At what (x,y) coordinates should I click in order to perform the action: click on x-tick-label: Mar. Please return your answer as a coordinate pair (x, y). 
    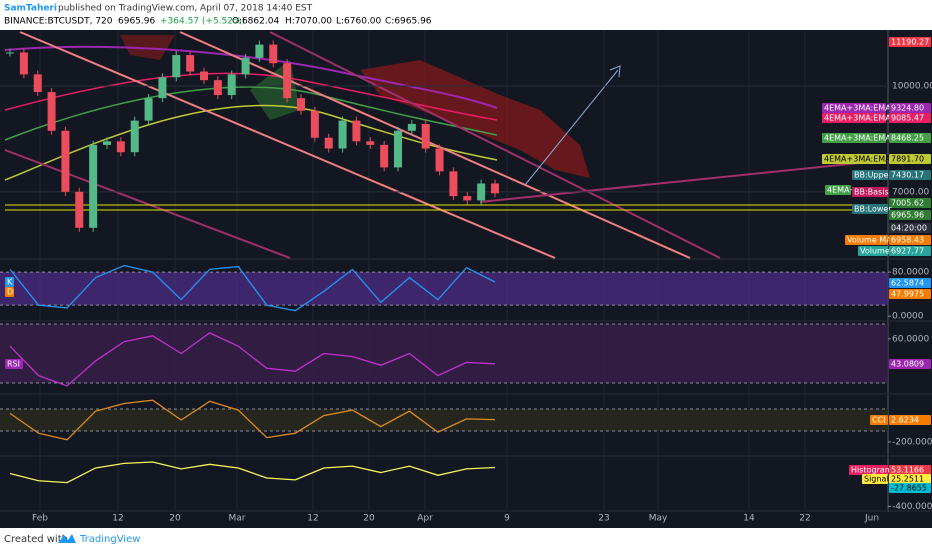
    Looking at the image, I should click on (237, 519).